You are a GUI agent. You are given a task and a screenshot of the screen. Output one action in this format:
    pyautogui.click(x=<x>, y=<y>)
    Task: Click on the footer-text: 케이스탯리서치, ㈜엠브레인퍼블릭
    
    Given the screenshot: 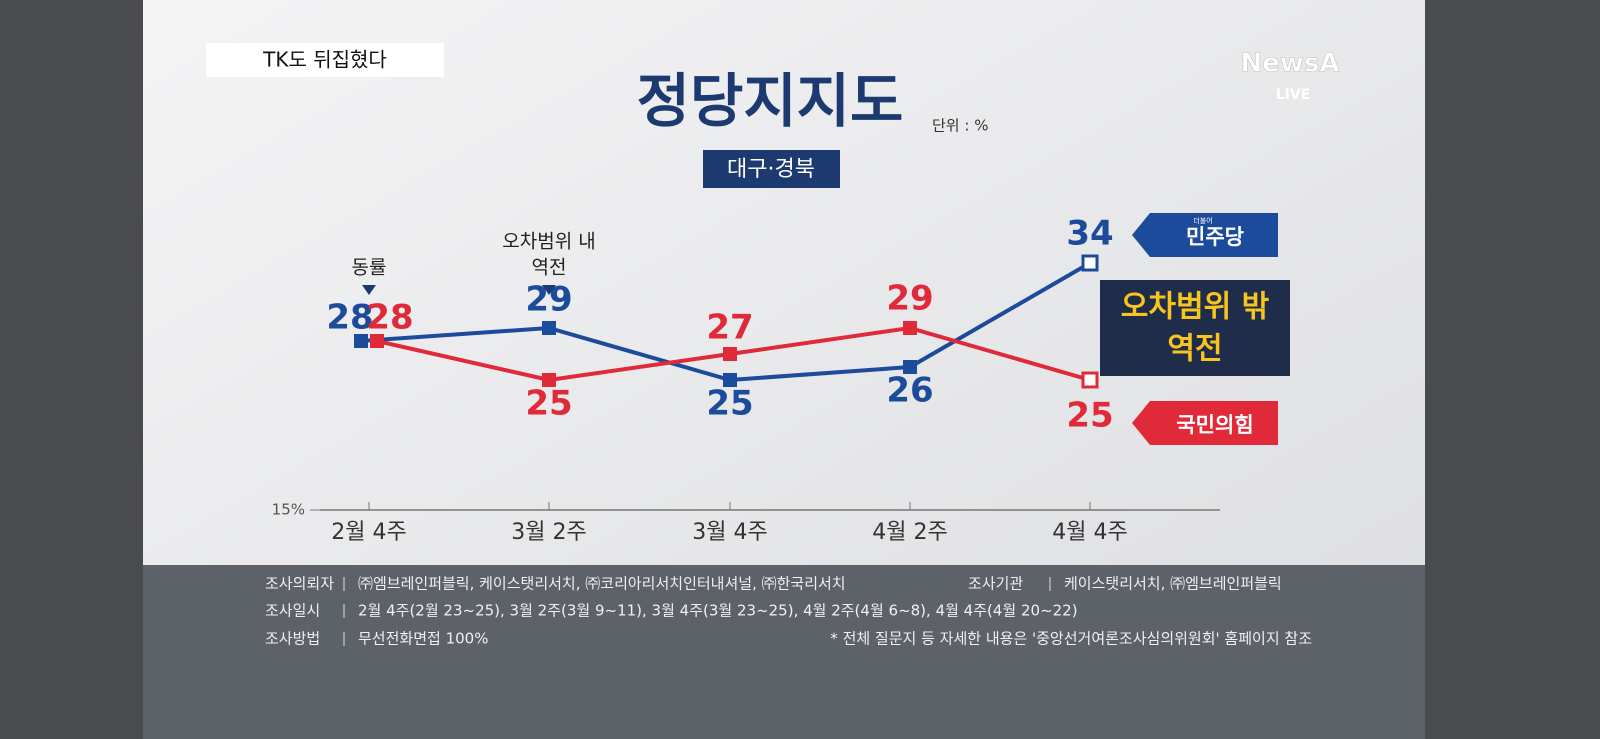 What is the action you would take?
    pyautogui.click(x=1173, y=584)
    